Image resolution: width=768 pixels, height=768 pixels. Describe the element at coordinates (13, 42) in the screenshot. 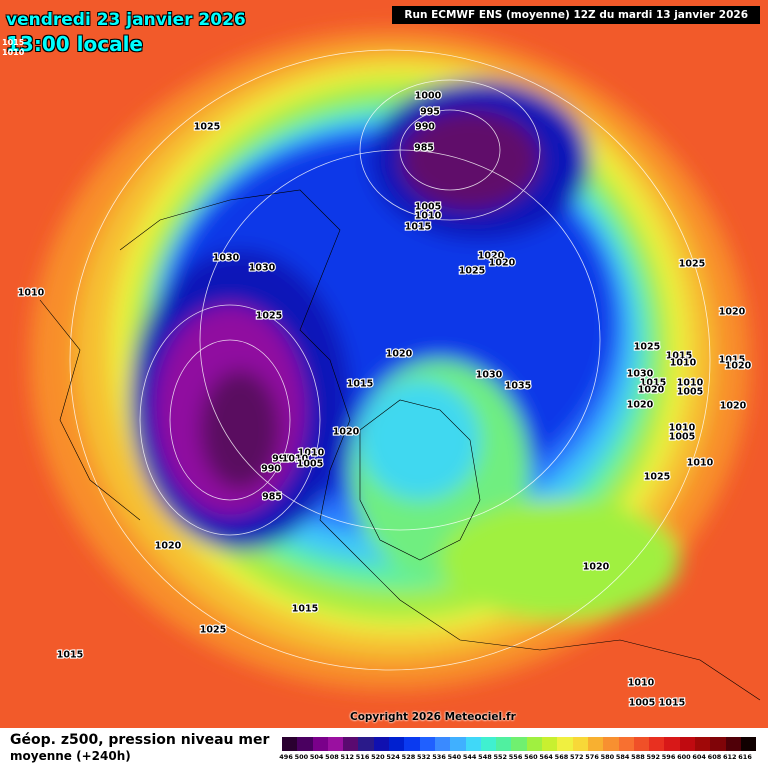

I see `corner-label: 1015` at that location.